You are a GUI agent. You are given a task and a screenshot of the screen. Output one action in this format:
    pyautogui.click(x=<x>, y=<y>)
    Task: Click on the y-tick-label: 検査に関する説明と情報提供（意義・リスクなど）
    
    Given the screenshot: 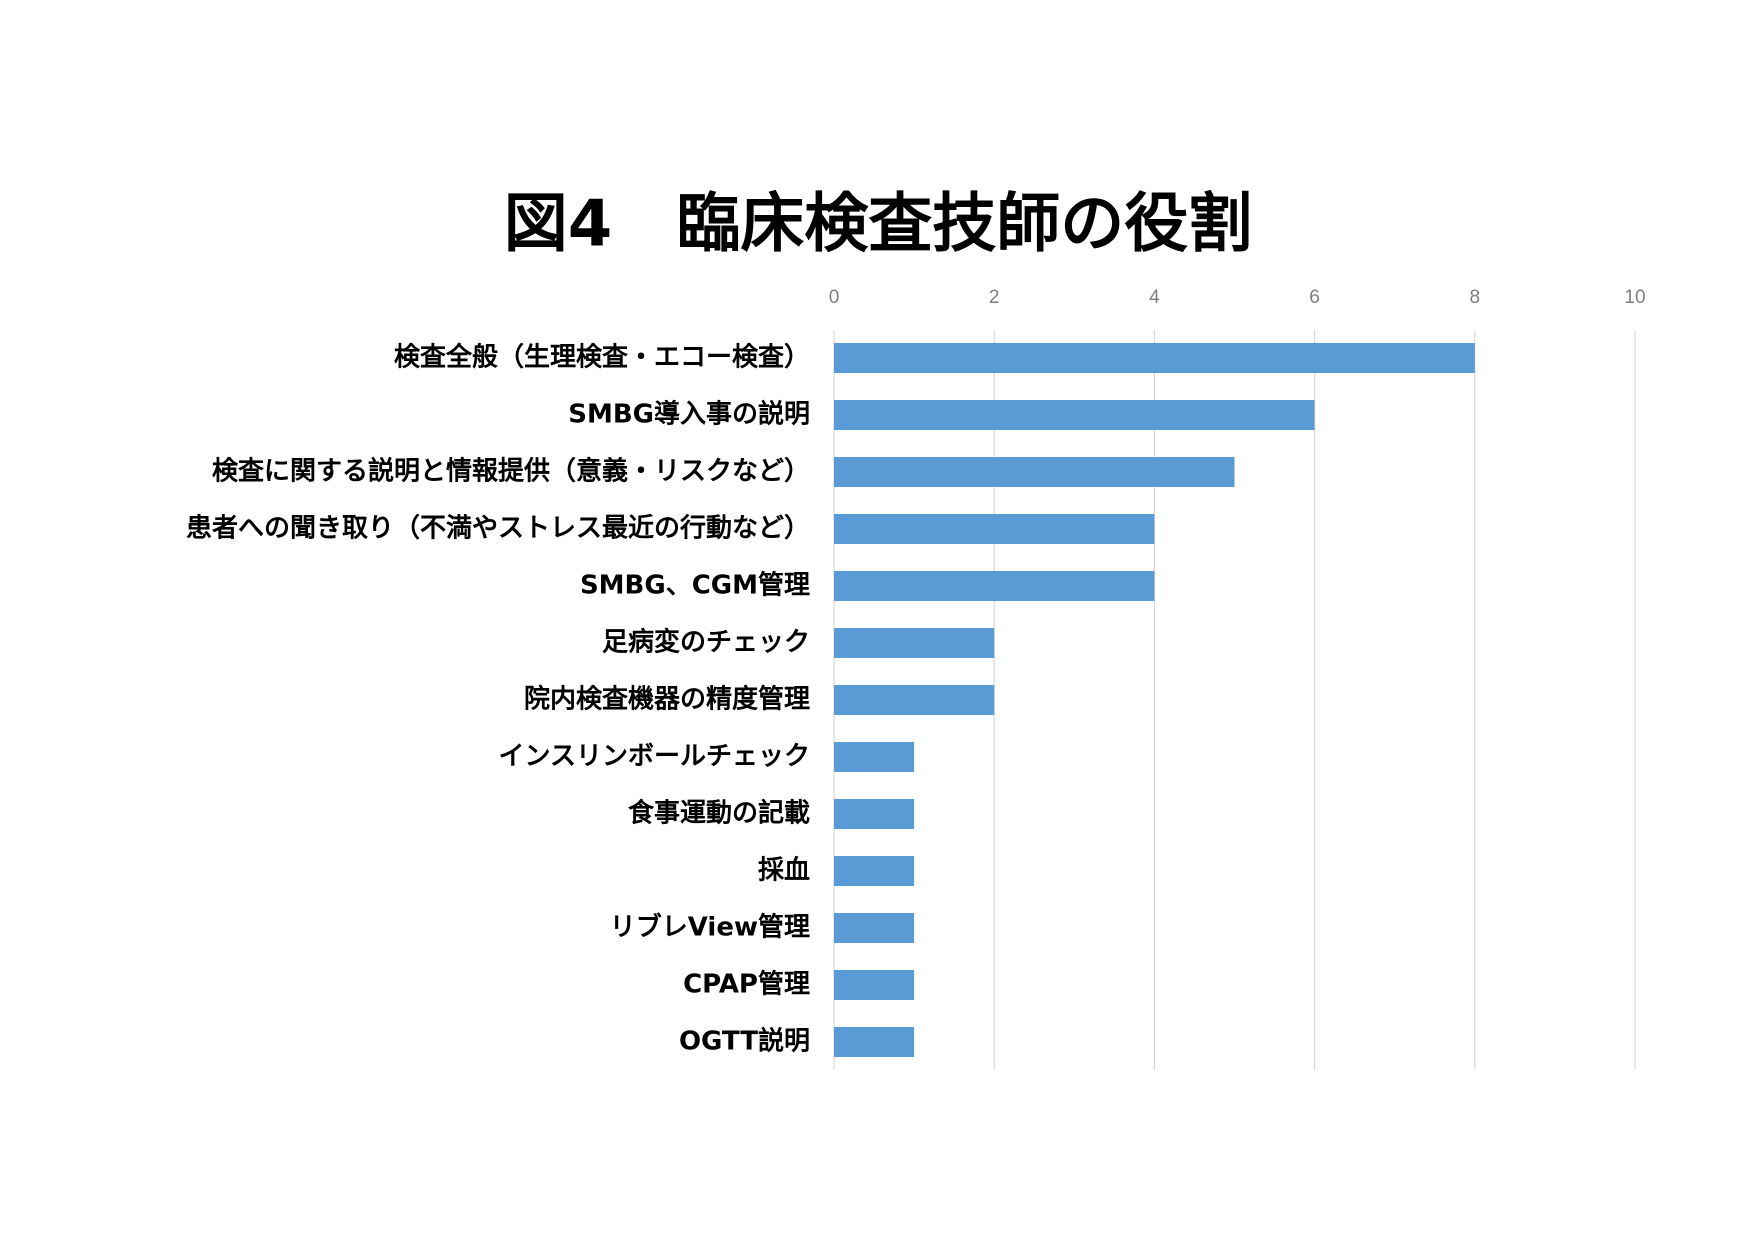 What is the action you would take?
    pyautogui.click(x=511, y=471)
    